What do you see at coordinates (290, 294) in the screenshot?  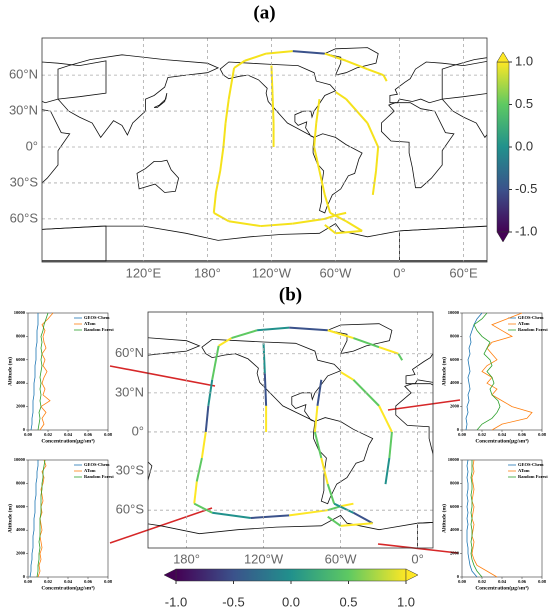 I see `panel-label: (b)` at bounding box center [290, 294].